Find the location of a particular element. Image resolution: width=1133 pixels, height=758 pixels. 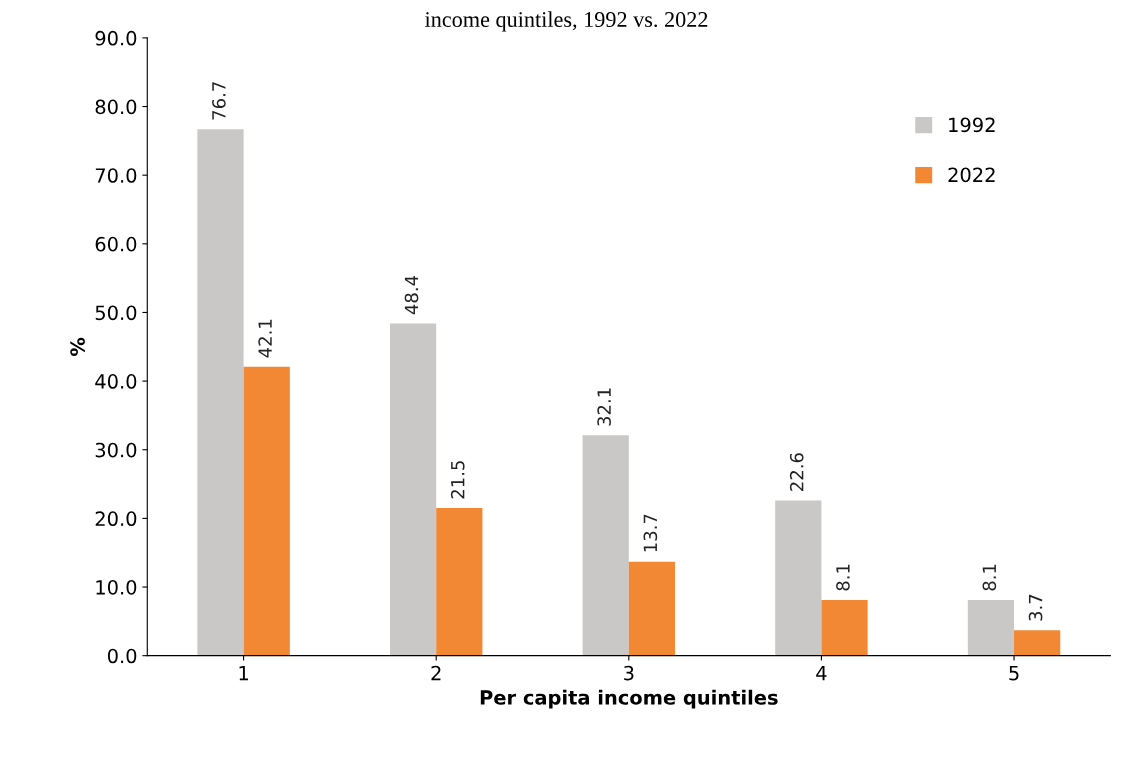

legend-label: 1992 is located at coordinates (972, 125).